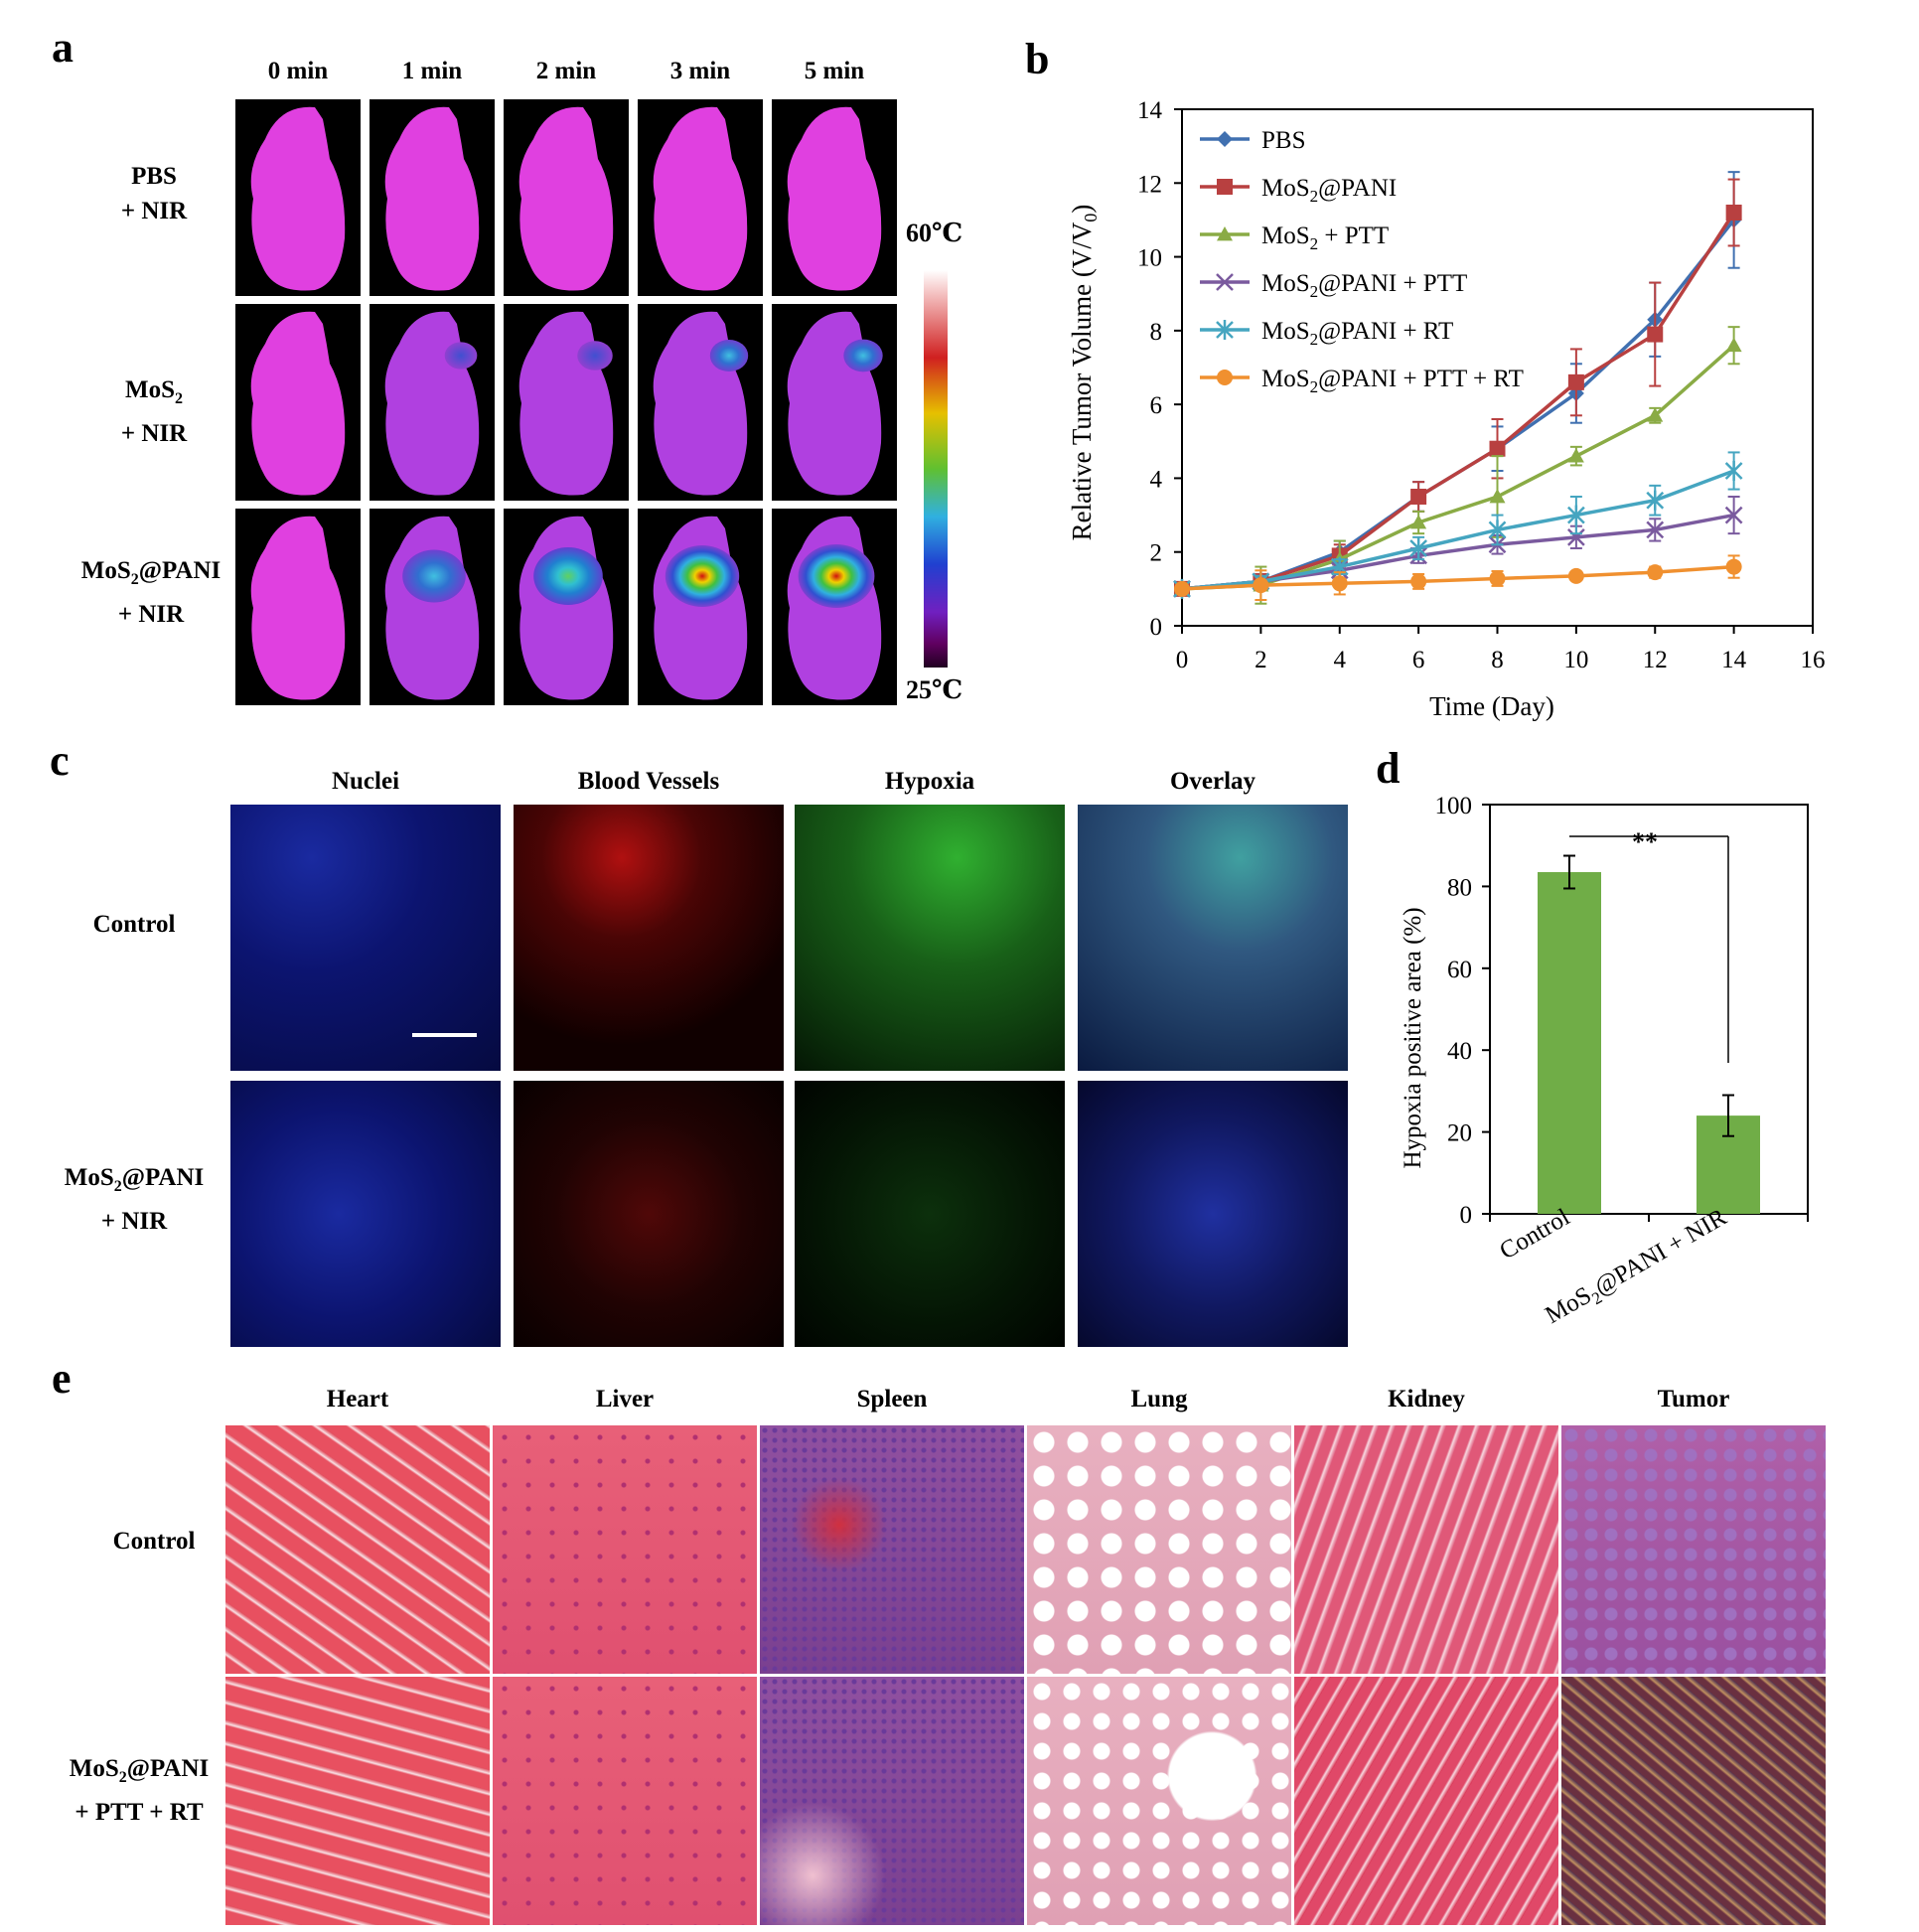 The width and height of the screenshot is (1919, 1932). Describe the element at coordinates (1182, 660) in the screenshot. I see `x-tick-label: 0` at that location.